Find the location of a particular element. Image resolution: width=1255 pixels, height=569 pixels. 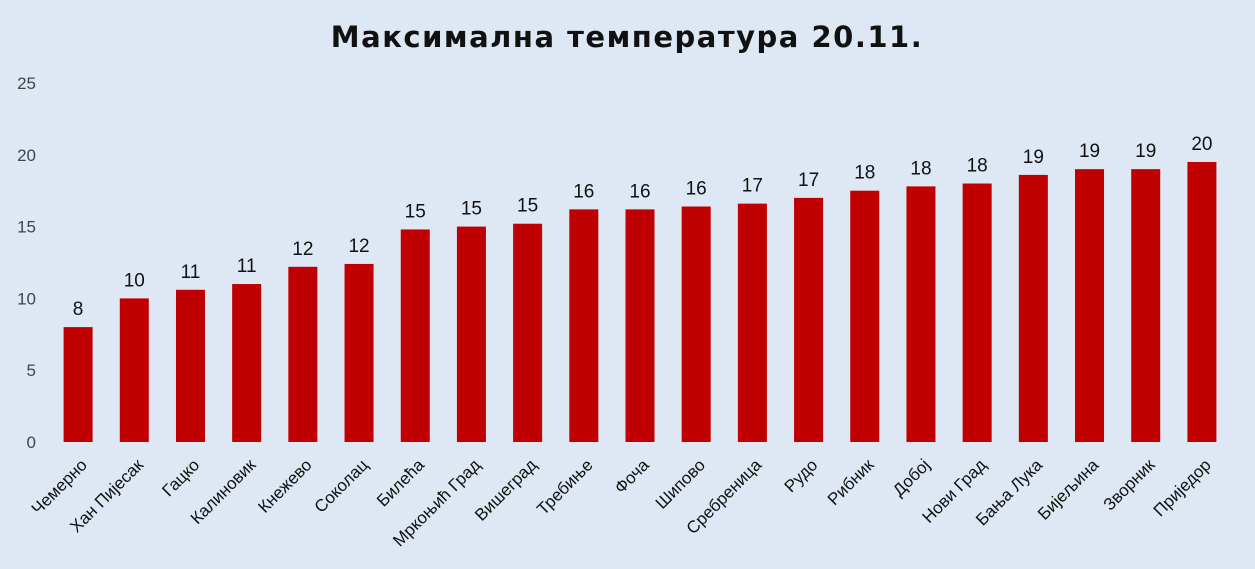

data-label: 8 is located at coordinates (78, 309).